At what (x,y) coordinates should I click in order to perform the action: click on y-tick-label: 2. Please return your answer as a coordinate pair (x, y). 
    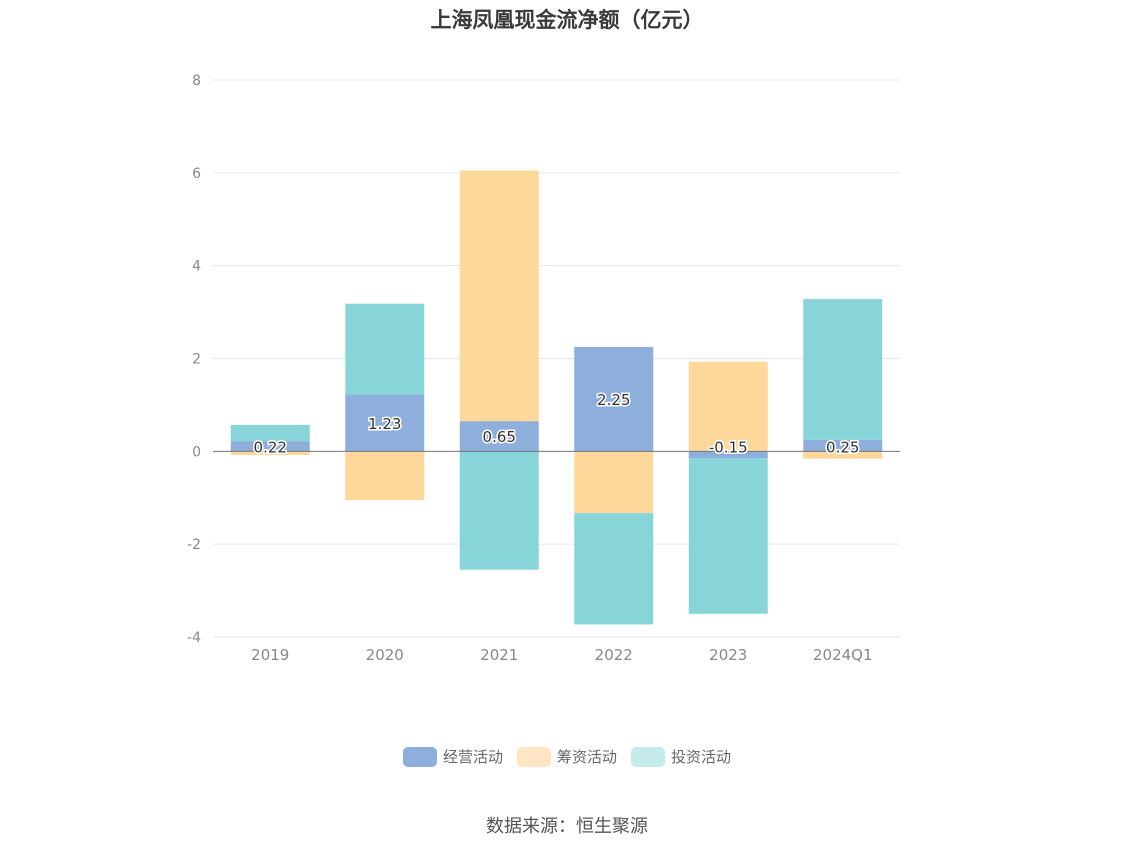
    Looking at the image, I should click on (196, 360).